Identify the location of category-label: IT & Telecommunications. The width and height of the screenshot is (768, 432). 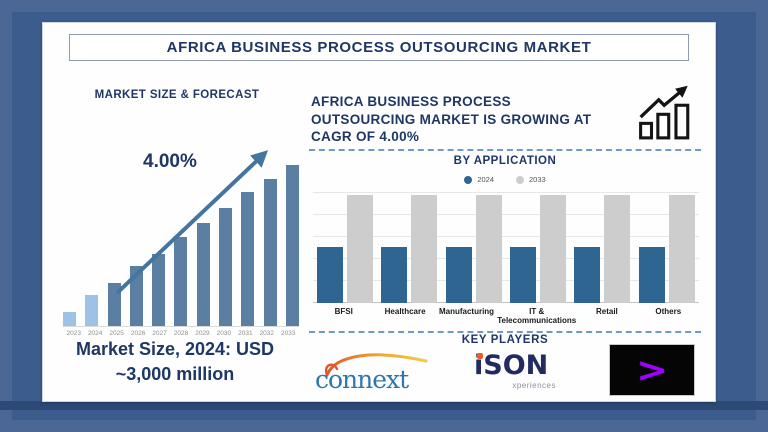
(537, 316).